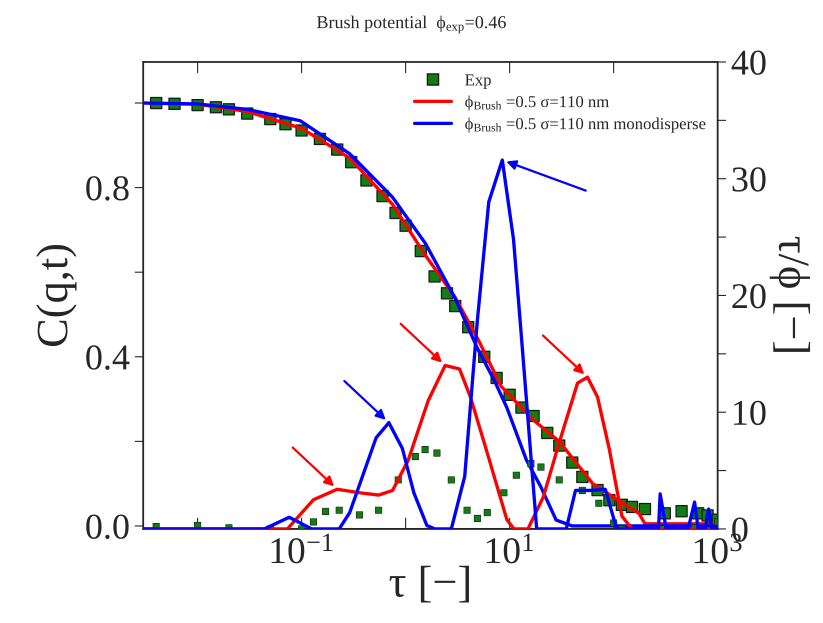 This screenshot has height=623, width=823. Describe the element at coordinates (749, 62) in the screenshot. I see `y2-tick-label: 40` at that location.